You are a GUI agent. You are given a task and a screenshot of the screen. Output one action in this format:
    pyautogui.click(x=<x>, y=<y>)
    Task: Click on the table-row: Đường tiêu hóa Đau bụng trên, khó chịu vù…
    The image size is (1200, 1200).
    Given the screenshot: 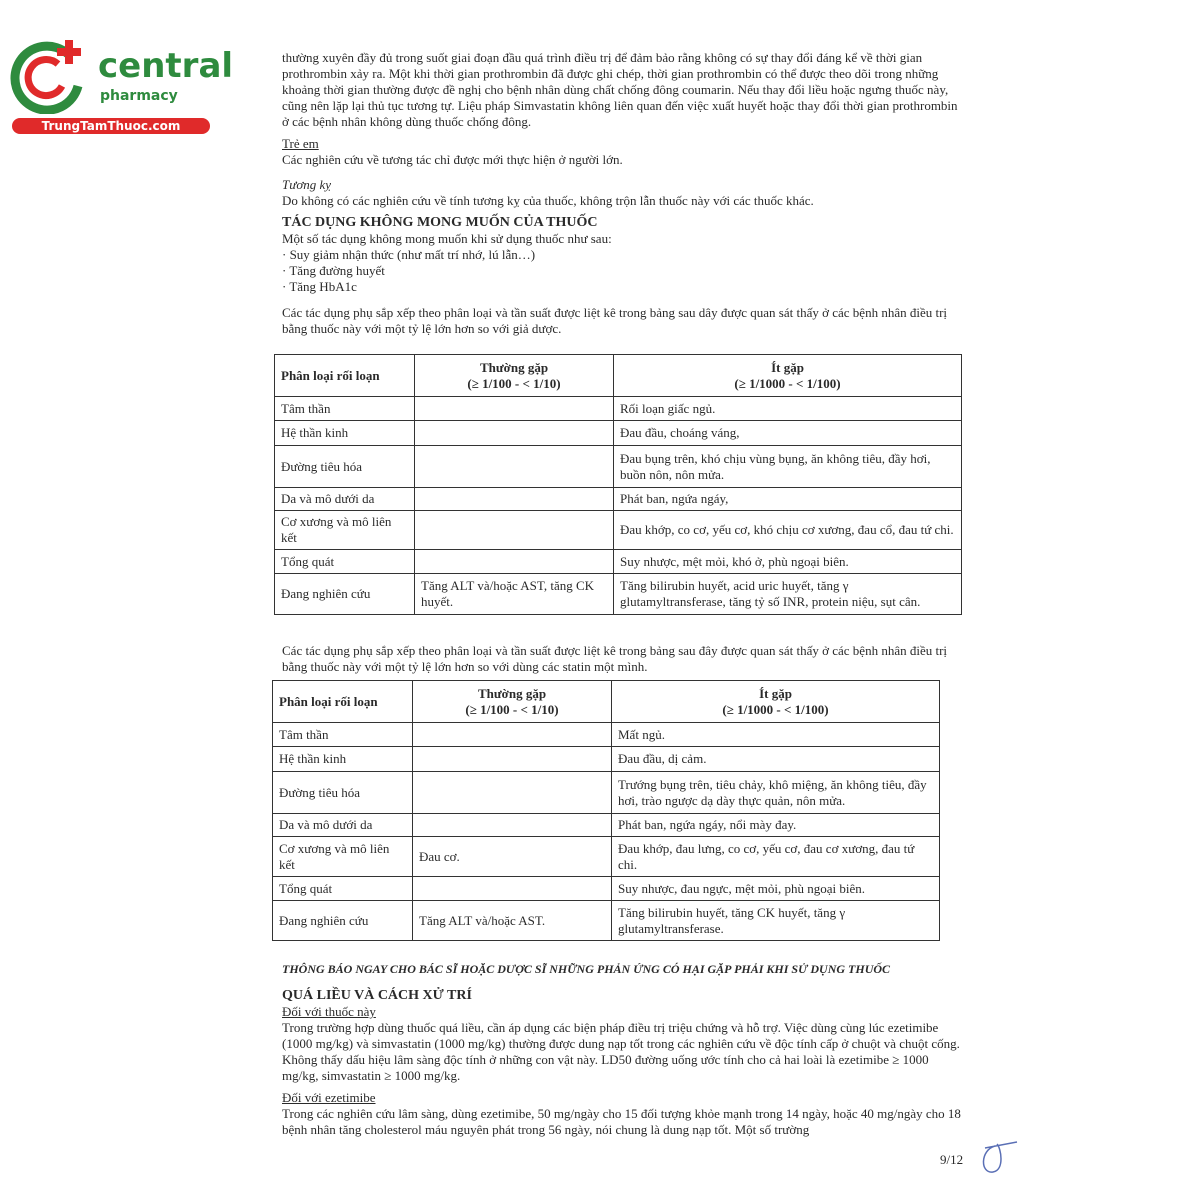 What is the action you would take?
    pyautogui.click(x=618, y=466)
    